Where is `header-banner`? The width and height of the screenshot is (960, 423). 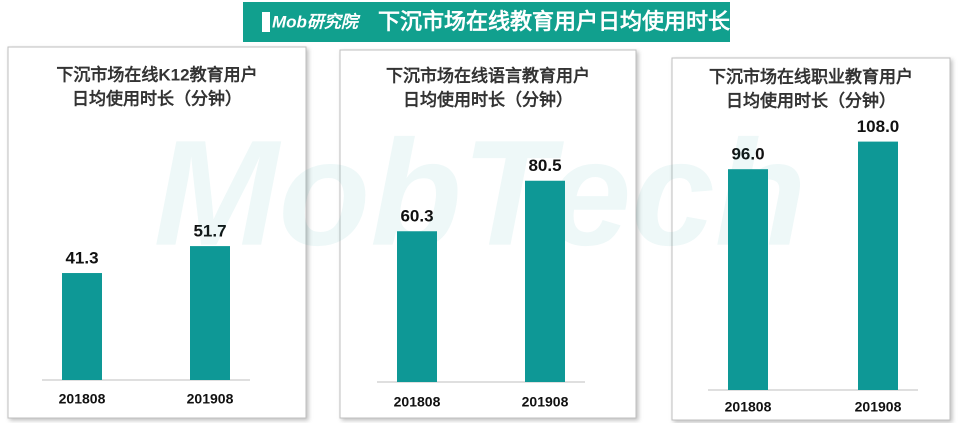
header-banner is located at coordinates (486, 22).